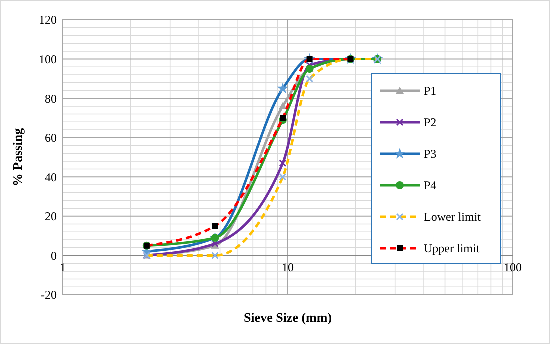 This screenshot has width=550, height=344. Describe the element at coordinates (51, 217) in the screenshot. I see `y-tick-label: 20` at that location.